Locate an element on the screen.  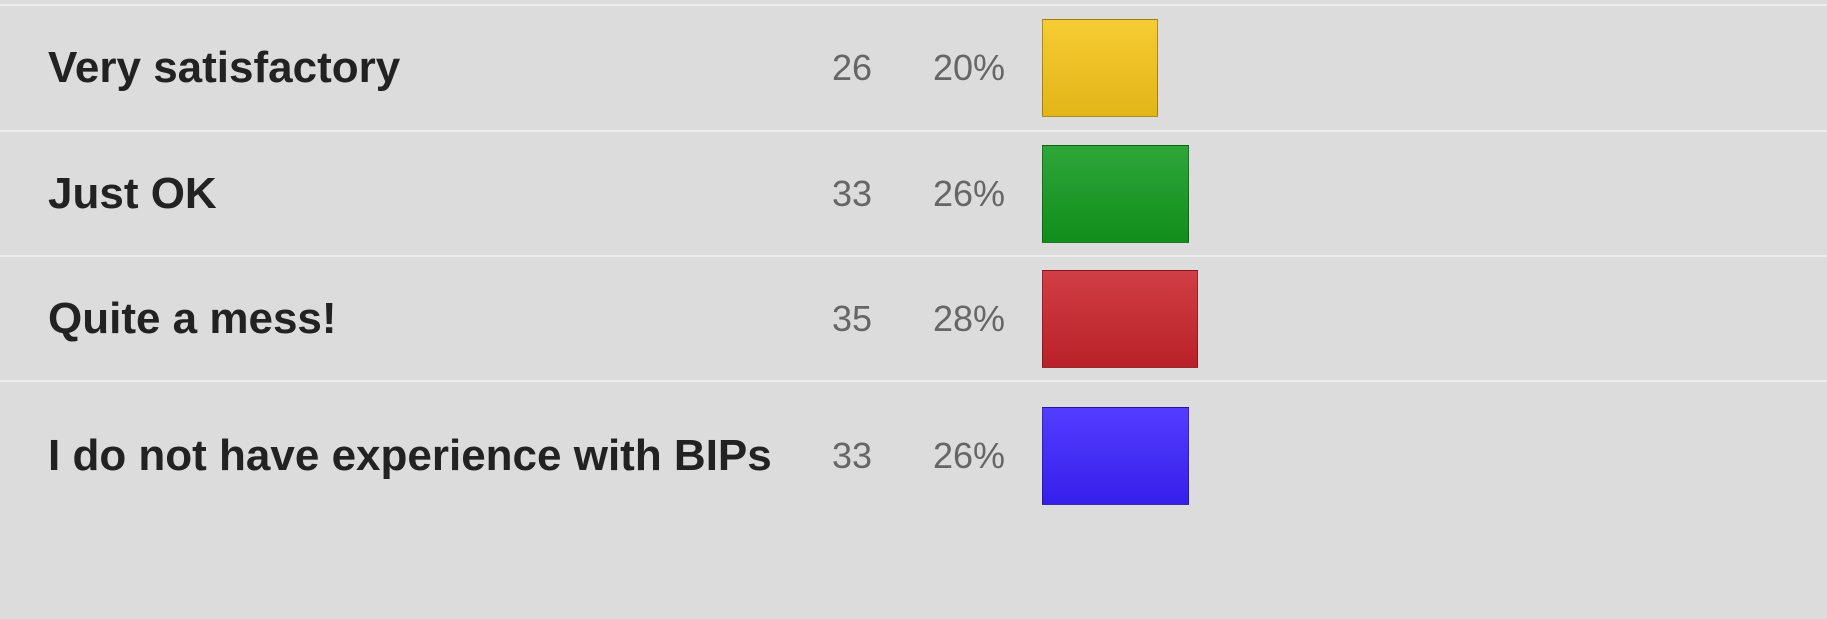
percent-label: 28% is located at coordinates (968, 318).